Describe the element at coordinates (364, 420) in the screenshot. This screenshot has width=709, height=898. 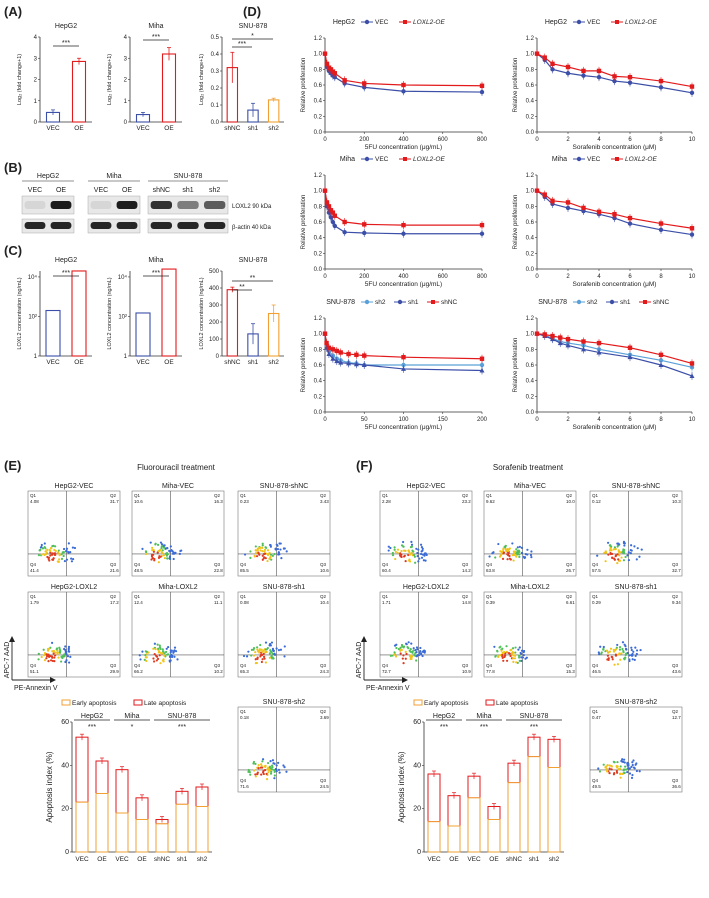
I see `x-tick-label: 50` at that location.